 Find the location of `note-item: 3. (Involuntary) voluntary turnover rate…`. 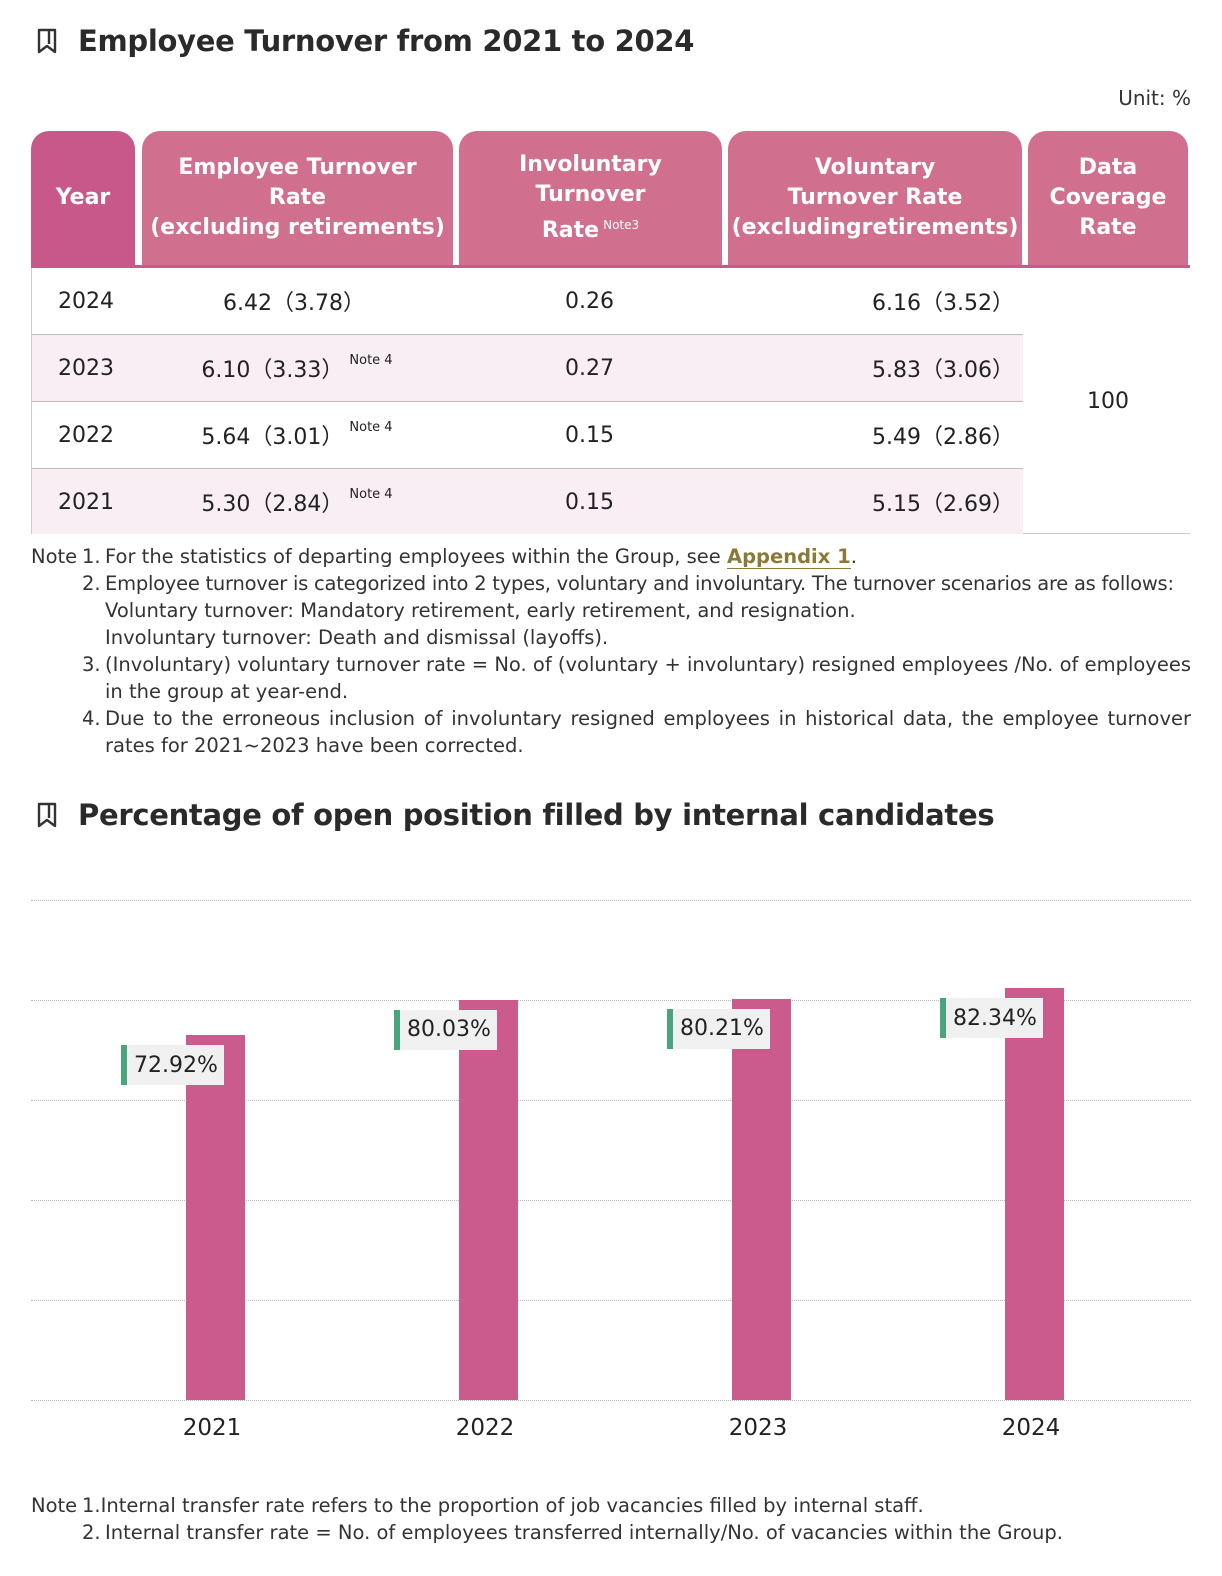

note-item: 3. (Involuntary) voluntary turnover rate… is located at coordinates (636, 678).